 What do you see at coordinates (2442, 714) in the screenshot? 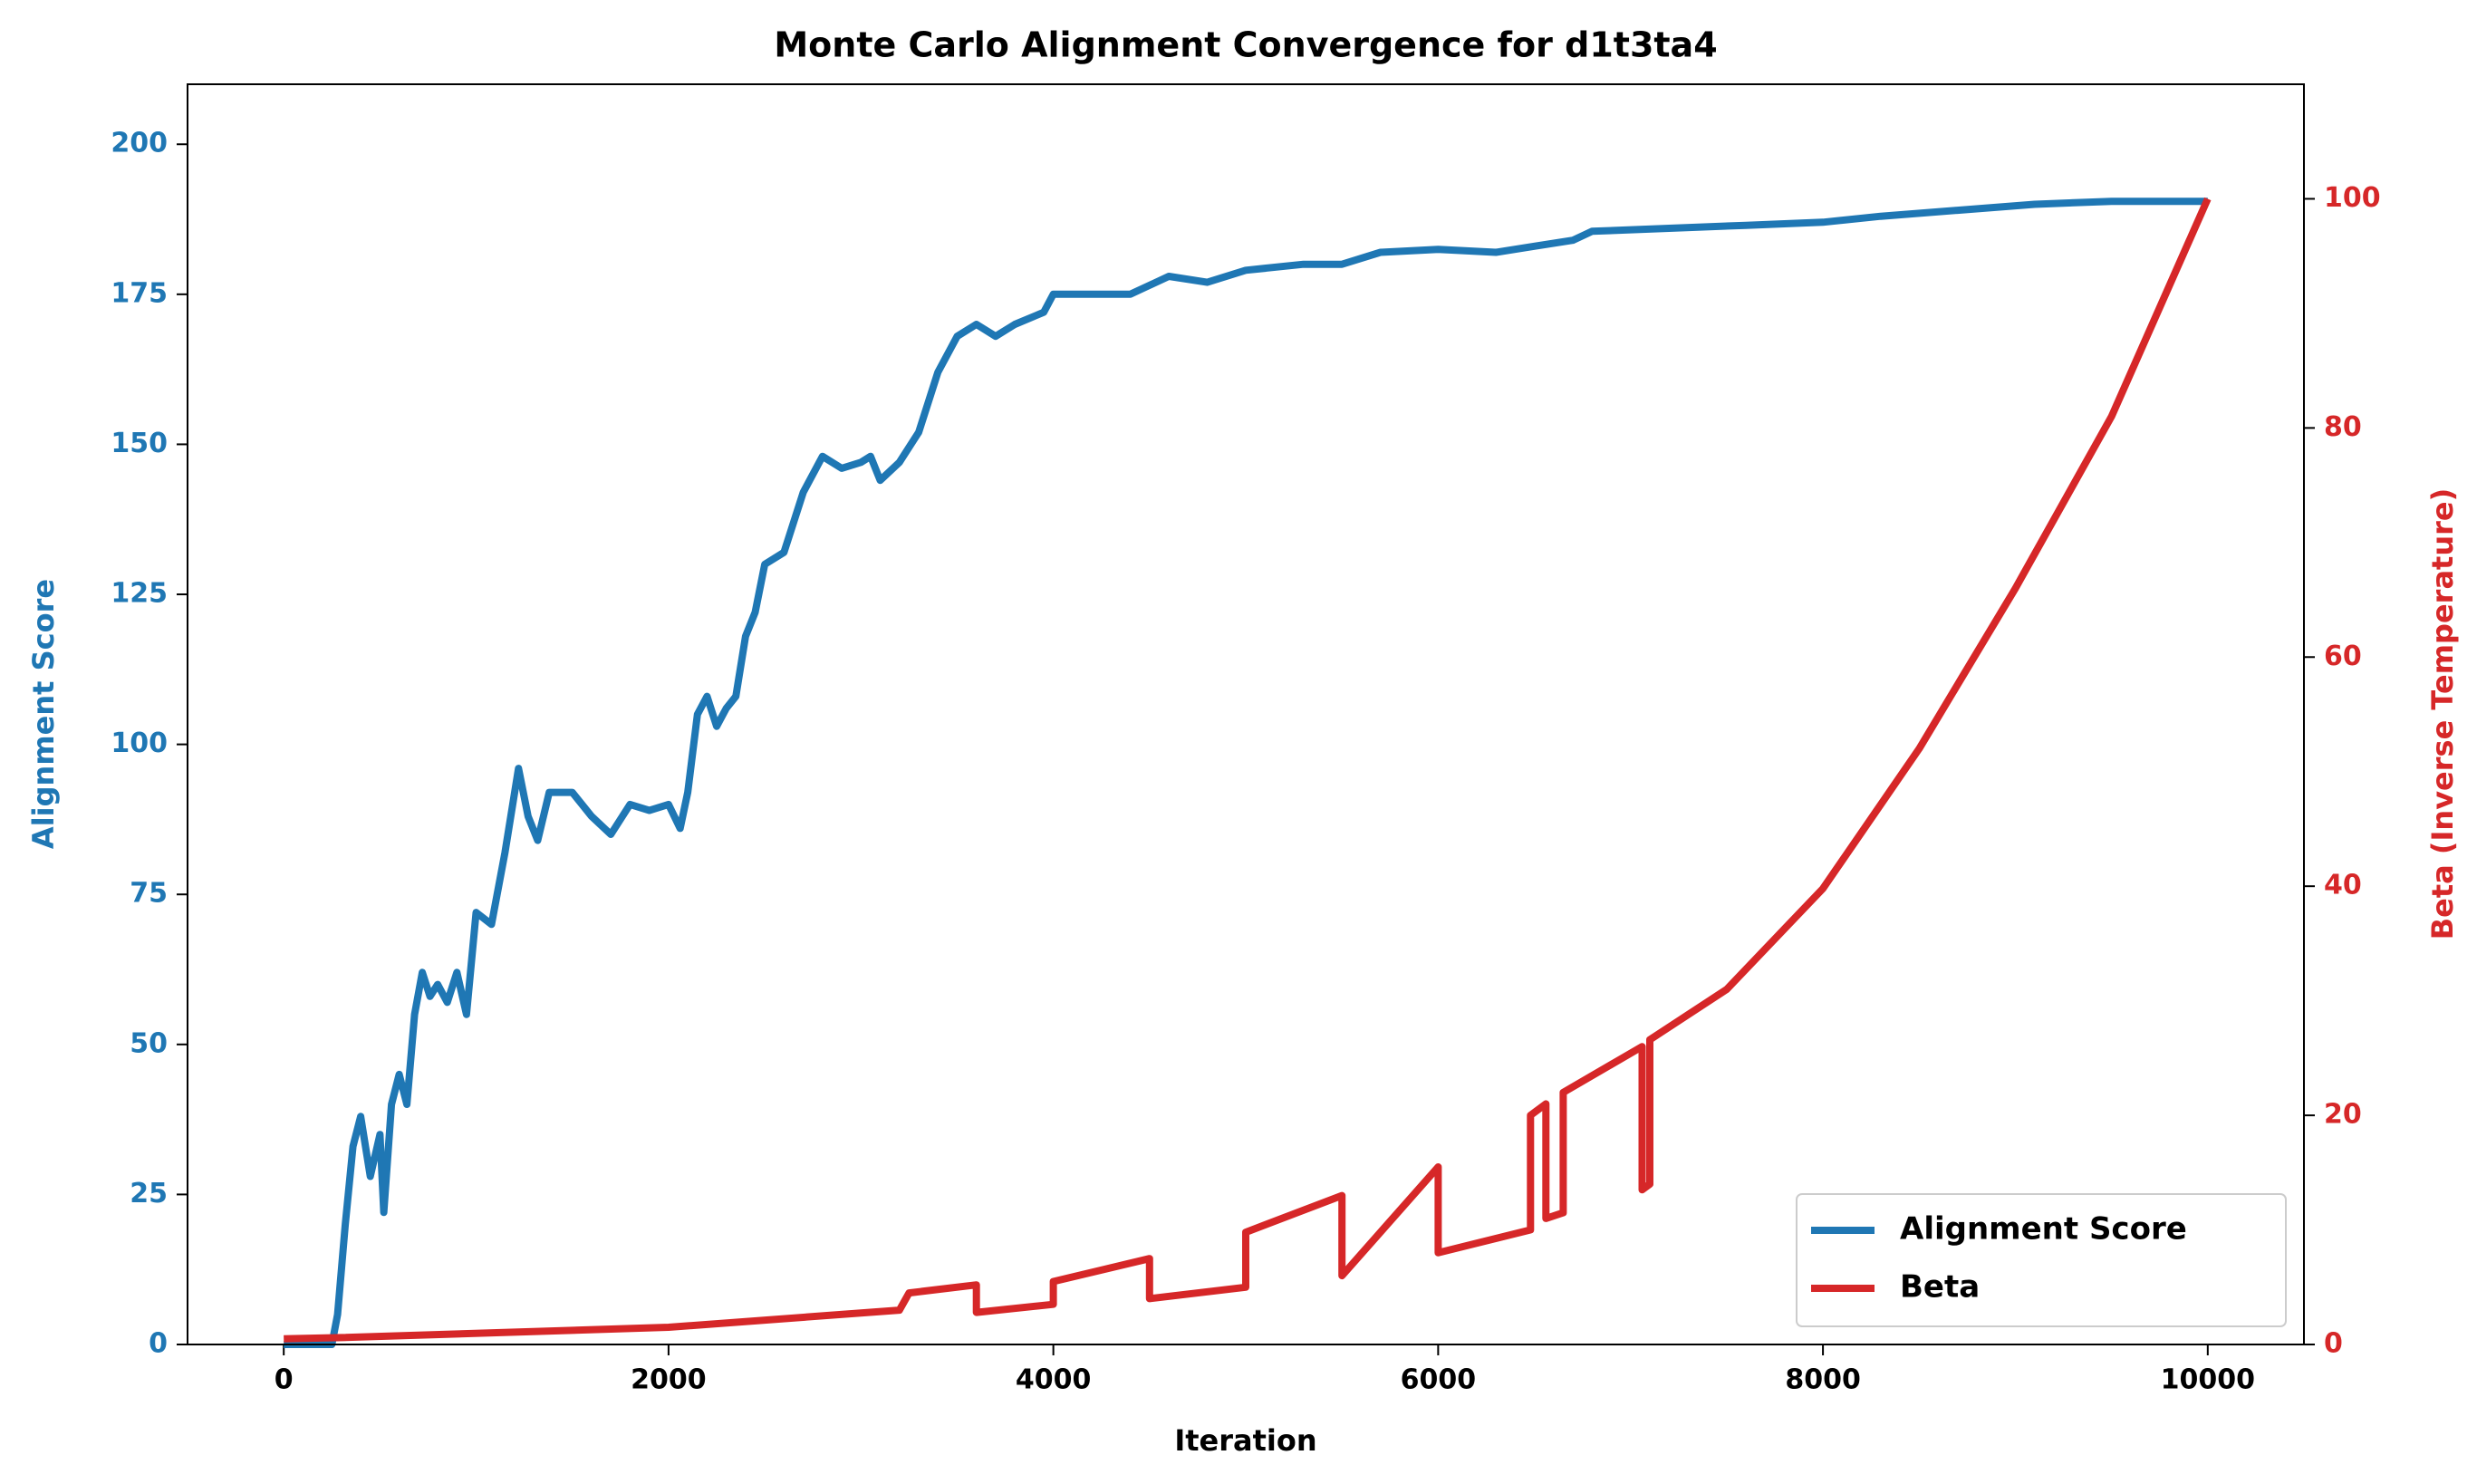
I see `y2-axis-label: Beta (Inverse Temperature)` at bounding box center [2442, 714].